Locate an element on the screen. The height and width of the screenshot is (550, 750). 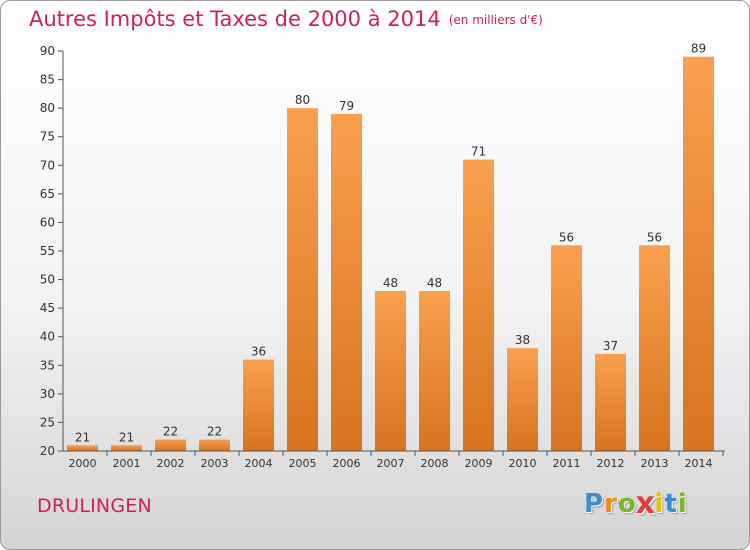
x-tick-label: 2005 is located at coordinates (303, 463).